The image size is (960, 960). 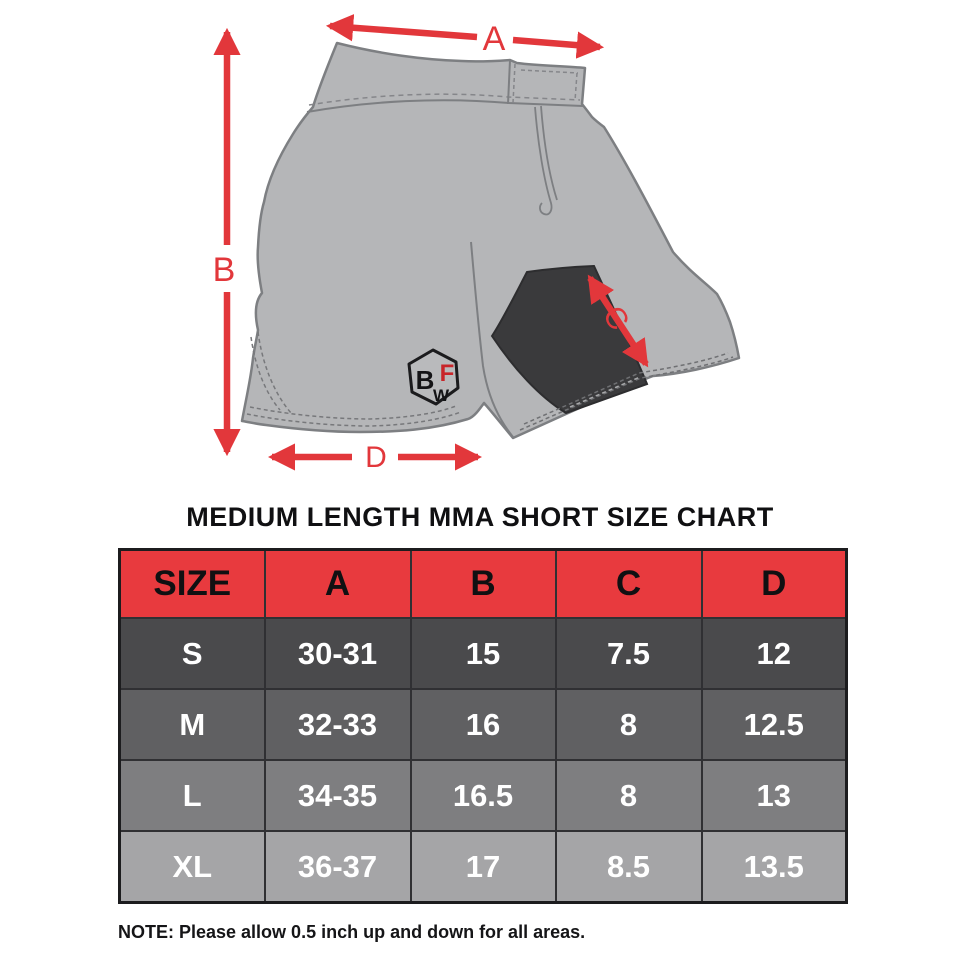 What do you see at coordinates (774, 867) in the screenshot?
I see `value-cell: 13.5` at bounding box center [774, 867].